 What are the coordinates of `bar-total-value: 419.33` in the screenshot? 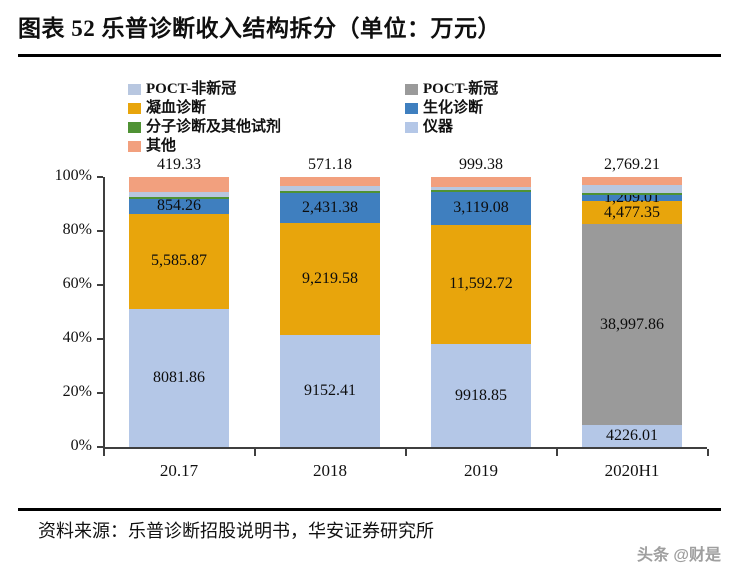 It's located at (179, 164).